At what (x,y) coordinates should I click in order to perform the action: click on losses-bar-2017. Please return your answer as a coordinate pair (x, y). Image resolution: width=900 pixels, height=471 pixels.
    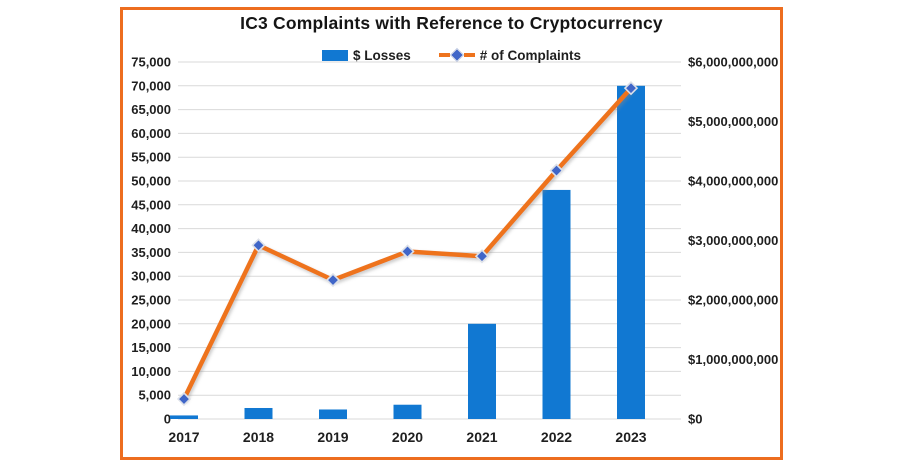
    Looking at the image, I should click on (184, 417).